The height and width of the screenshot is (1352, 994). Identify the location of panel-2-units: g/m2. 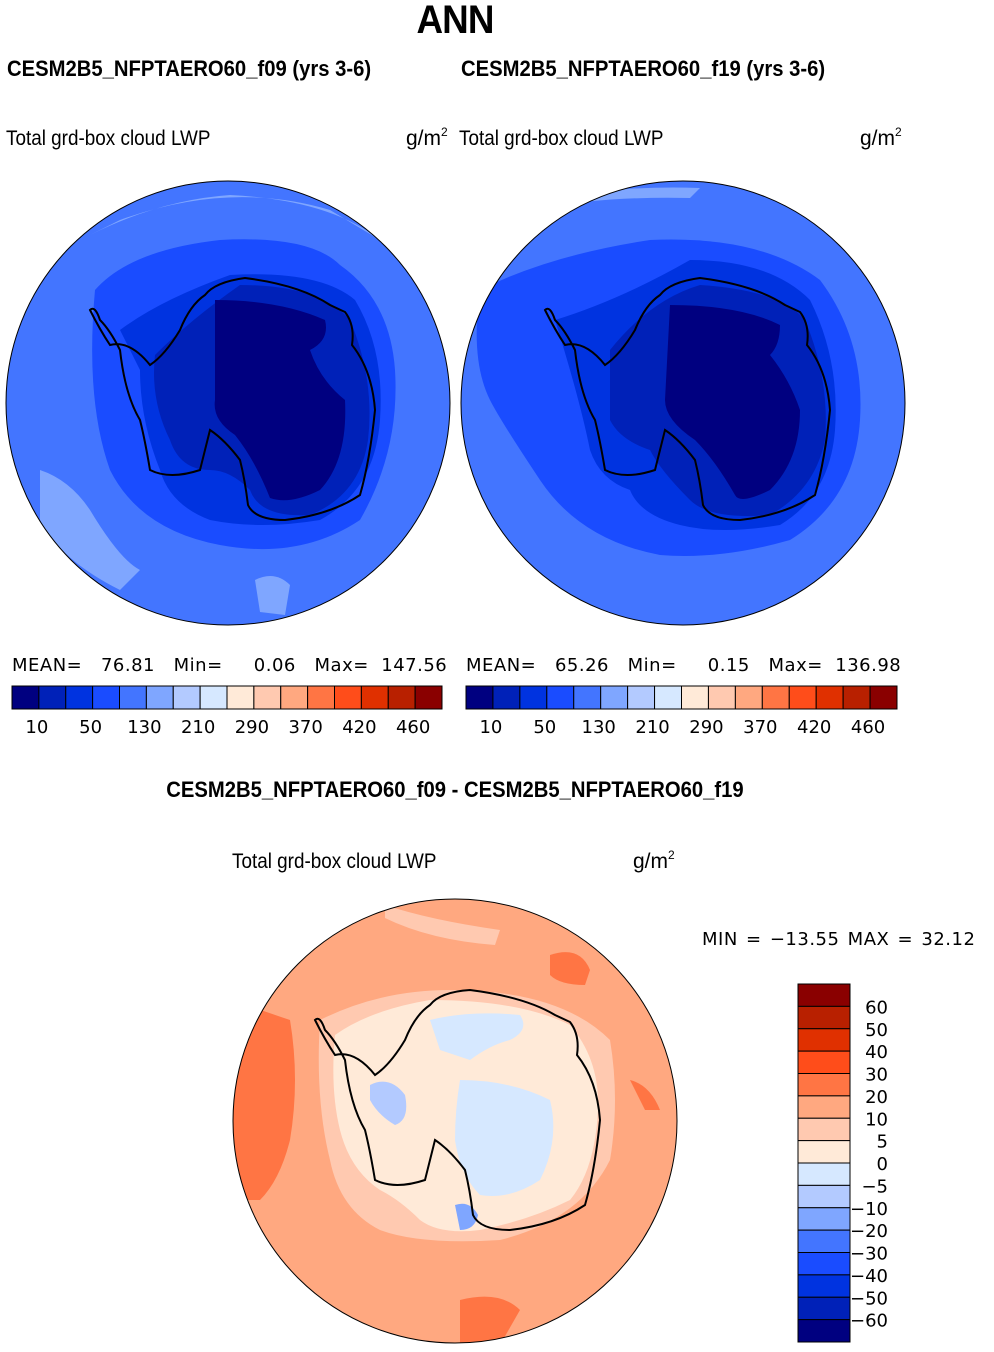
(881, 138).